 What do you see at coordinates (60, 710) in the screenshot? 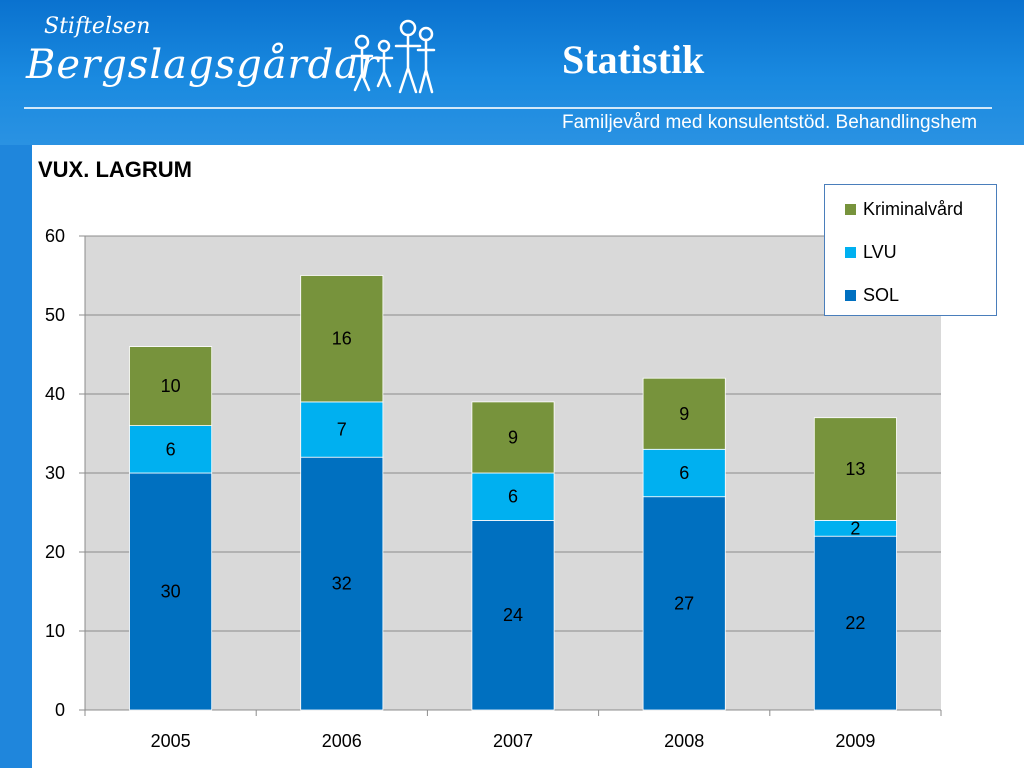
I see `y-tick-label: 0` at bounding box center [60, 710].